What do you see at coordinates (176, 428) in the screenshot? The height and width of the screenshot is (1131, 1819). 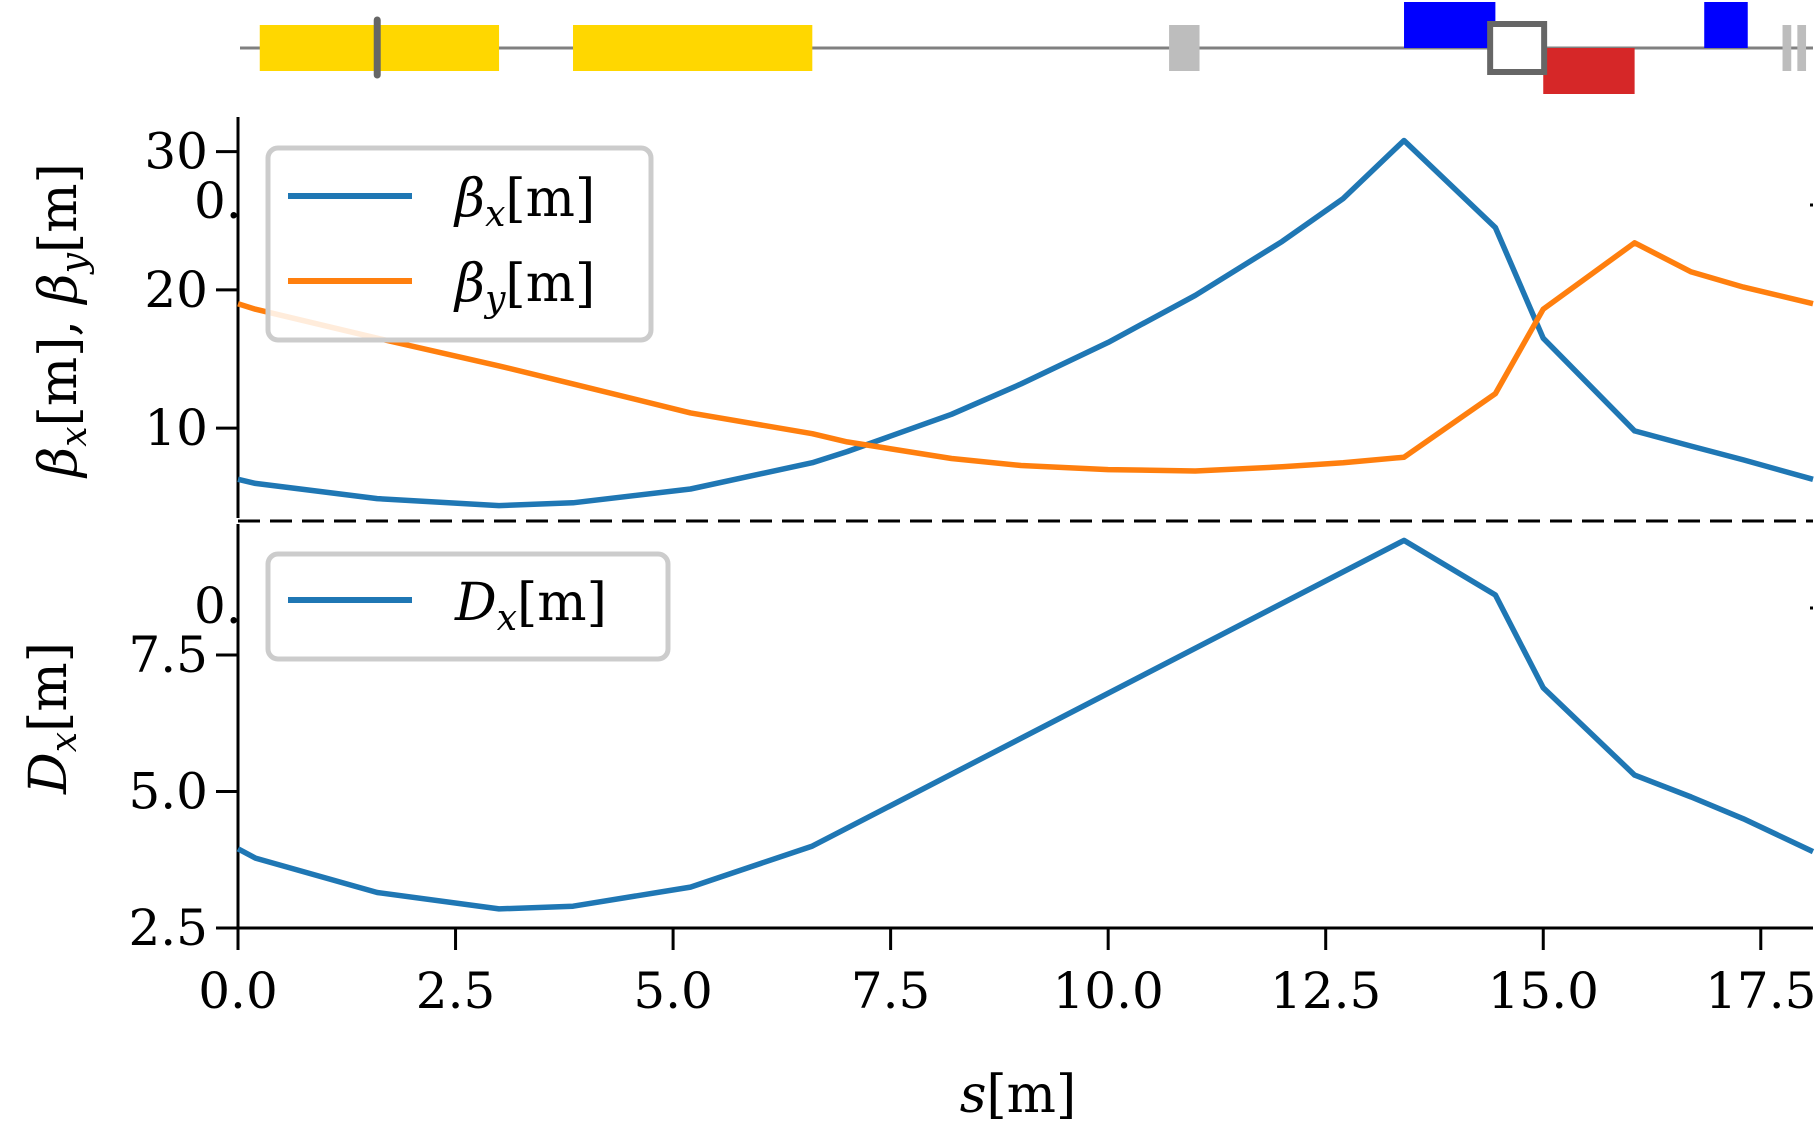 I see `beta-ytick-label-0: 10` at bounding box center [176, 428].